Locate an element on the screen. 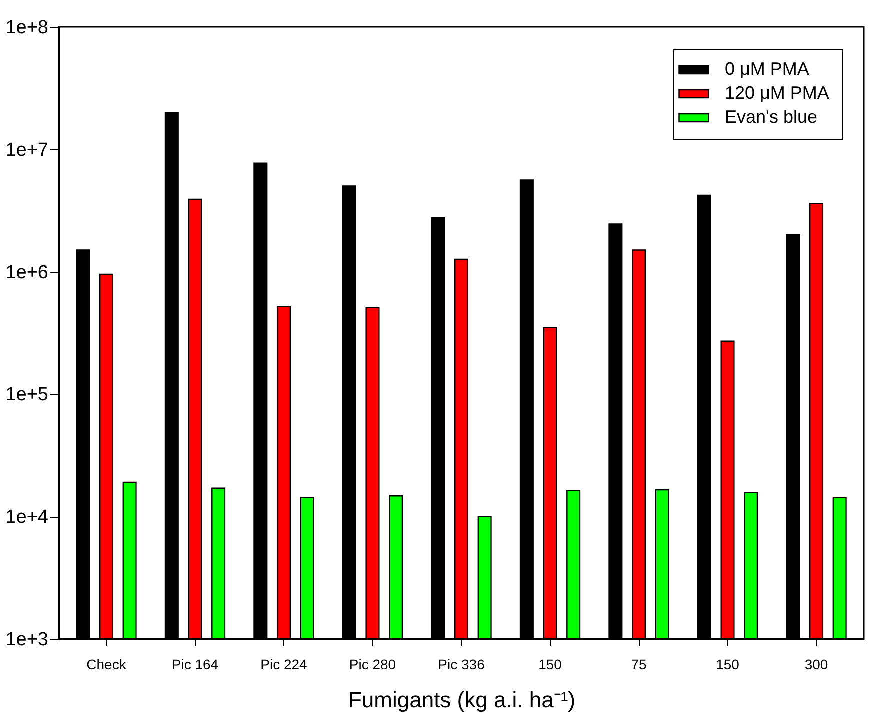  y-tick-label: 1e+8 is located at coordinates (27, 28).